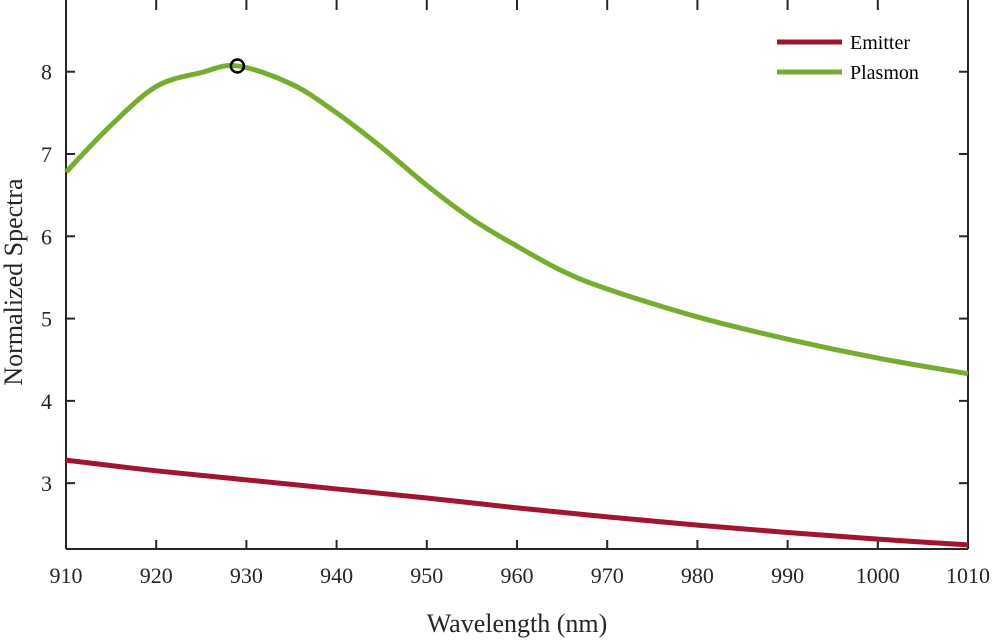 The width and height of the screenshot is (996, 640). I want to click on x-axis-label: Wavelength (nm), so click(517, 623).